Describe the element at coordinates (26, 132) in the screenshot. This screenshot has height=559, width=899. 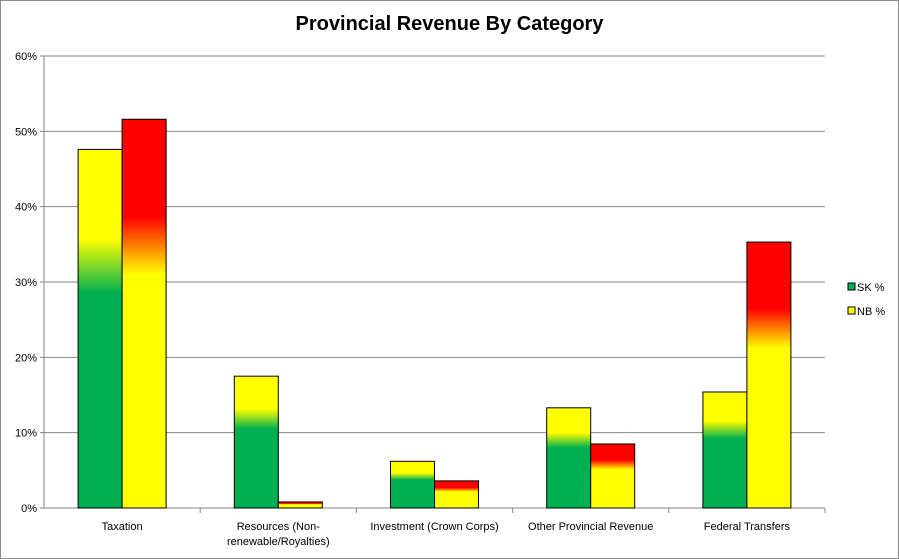
I see `y-tick-label: 50%` at that location.